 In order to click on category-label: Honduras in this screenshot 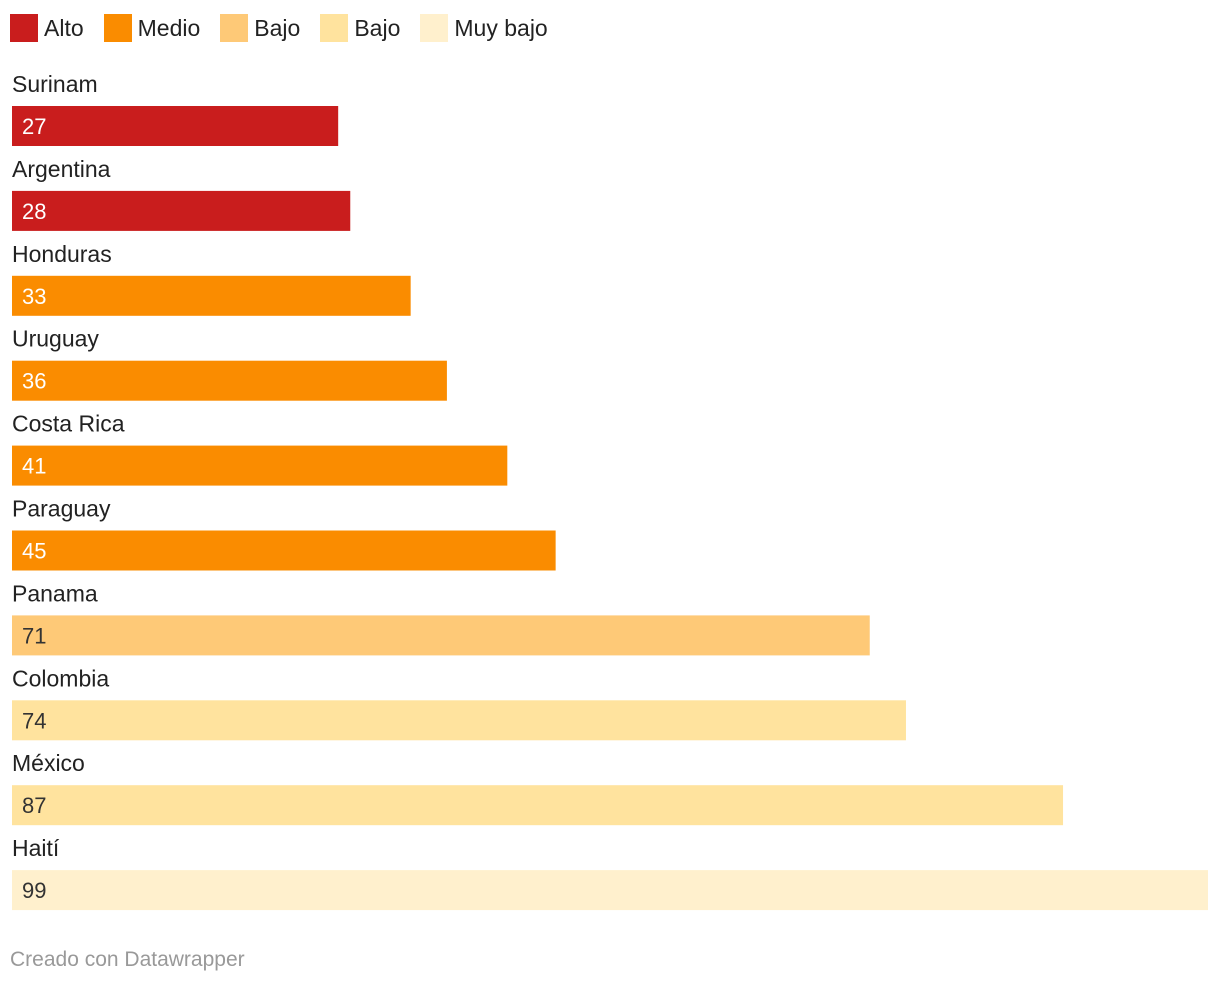, I will do `click(62, 254)`.